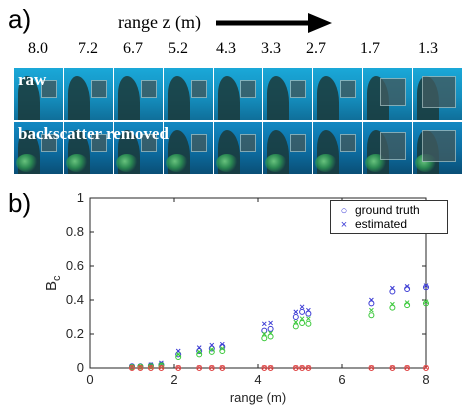  Describe the element at coordinates (89, 379) in the screenshot. I see `x-tick-label: 0` at that location.